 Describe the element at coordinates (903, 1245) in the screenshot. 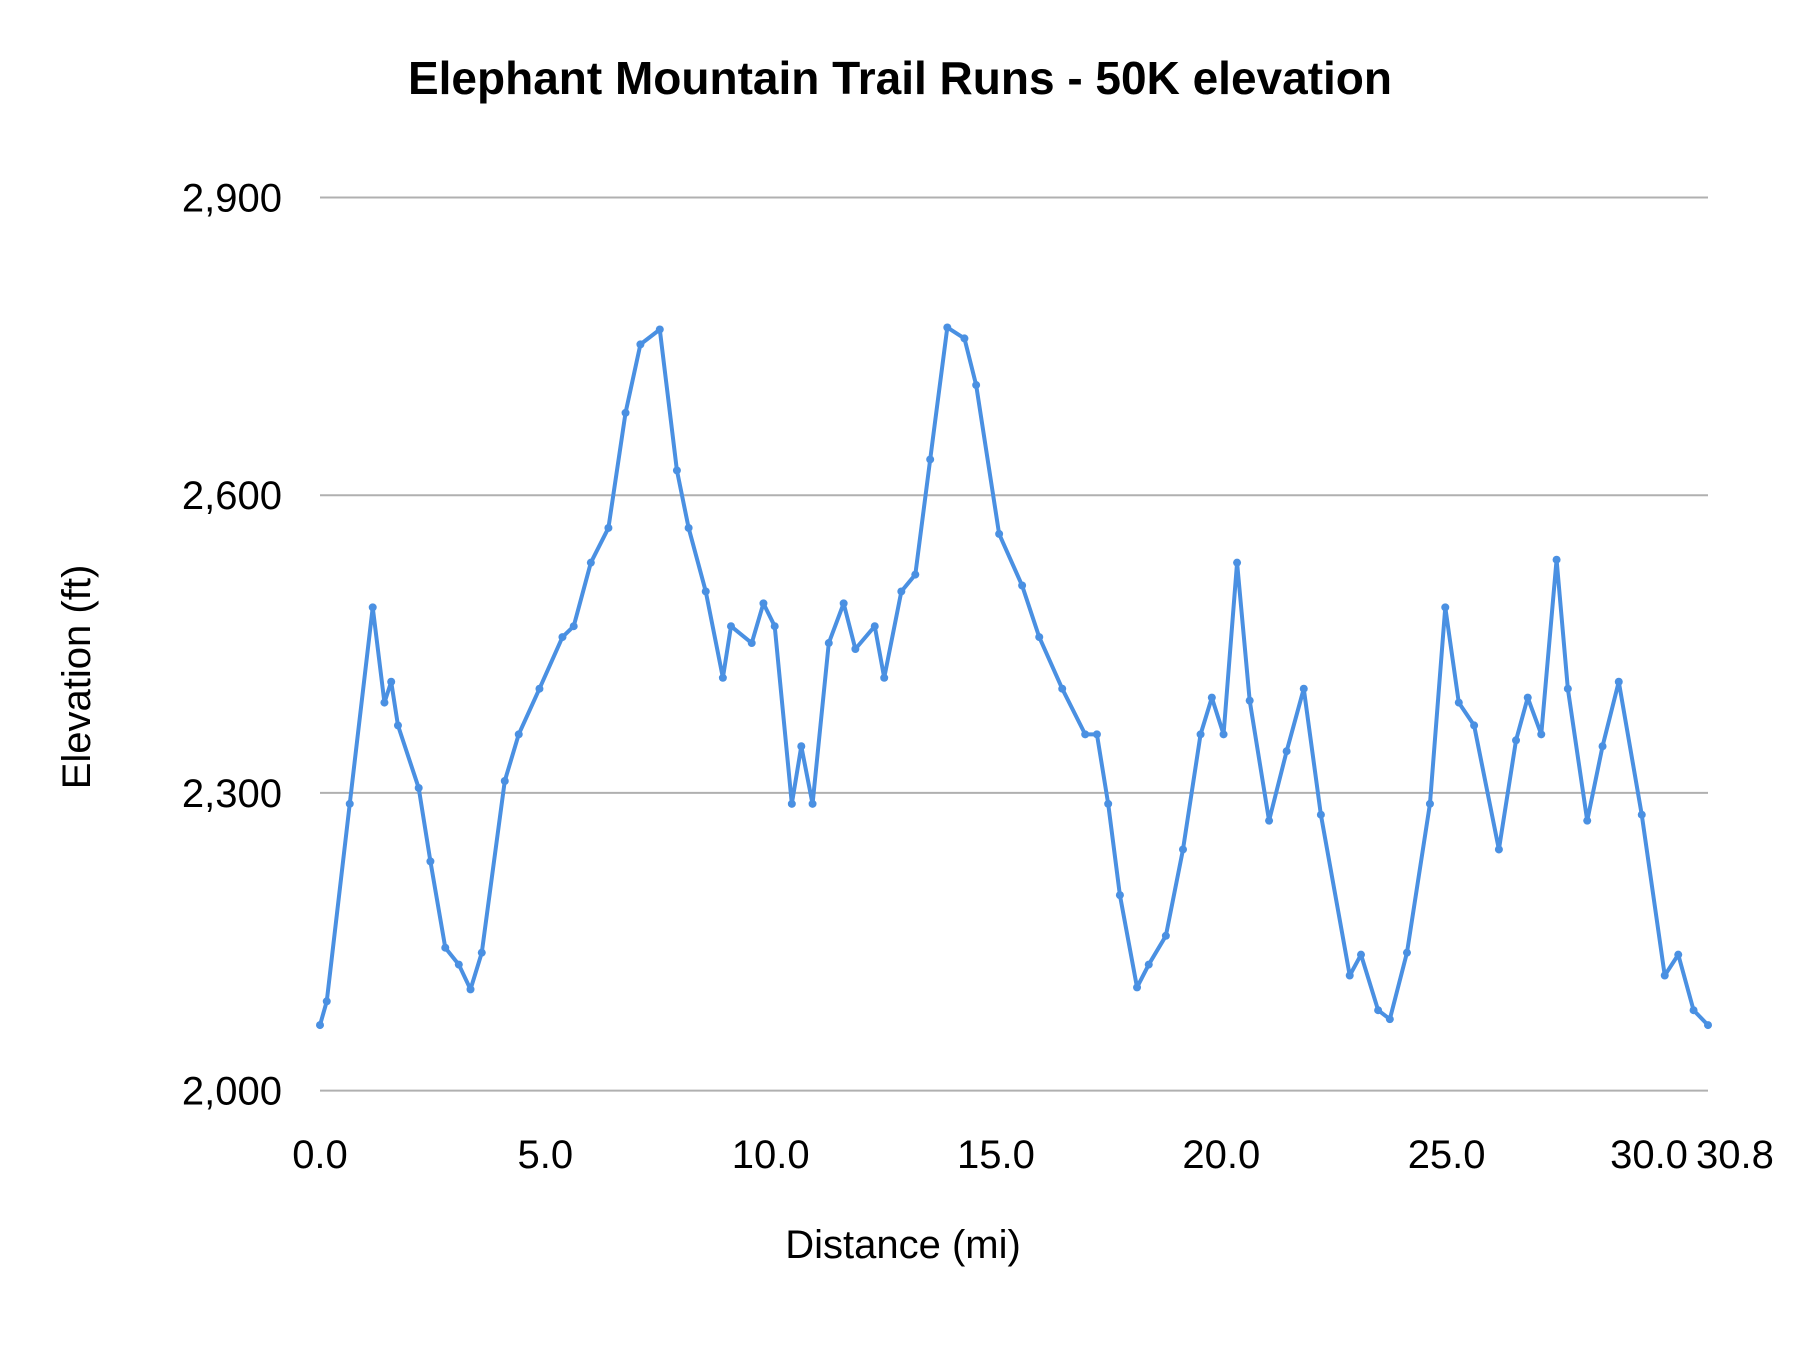

I see `x-axis-title: Distance (mi)` at that location.